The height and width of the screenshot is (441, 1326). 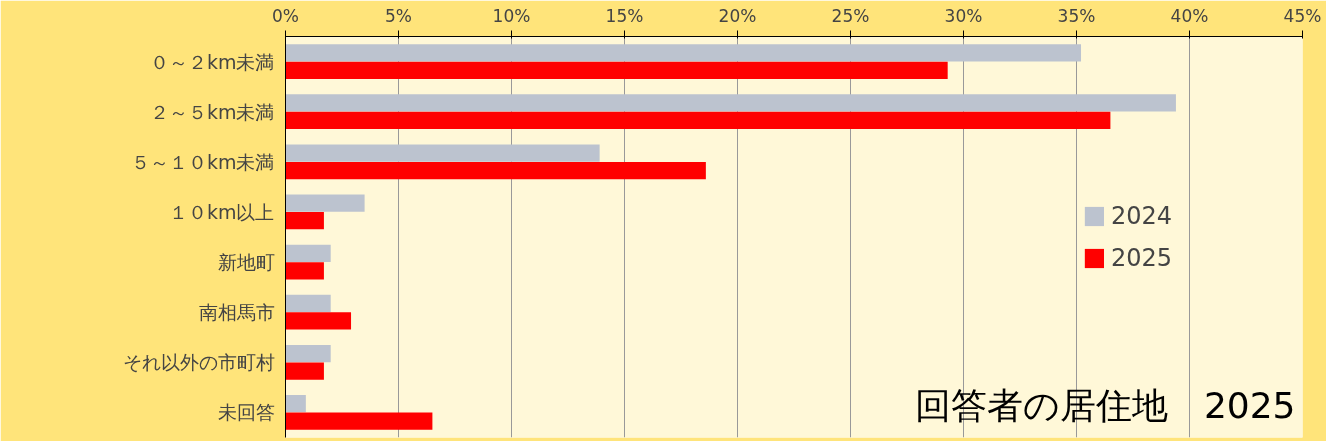 I want to click on y-tick-label: ０～２km未満, so click(x=212, y=61).